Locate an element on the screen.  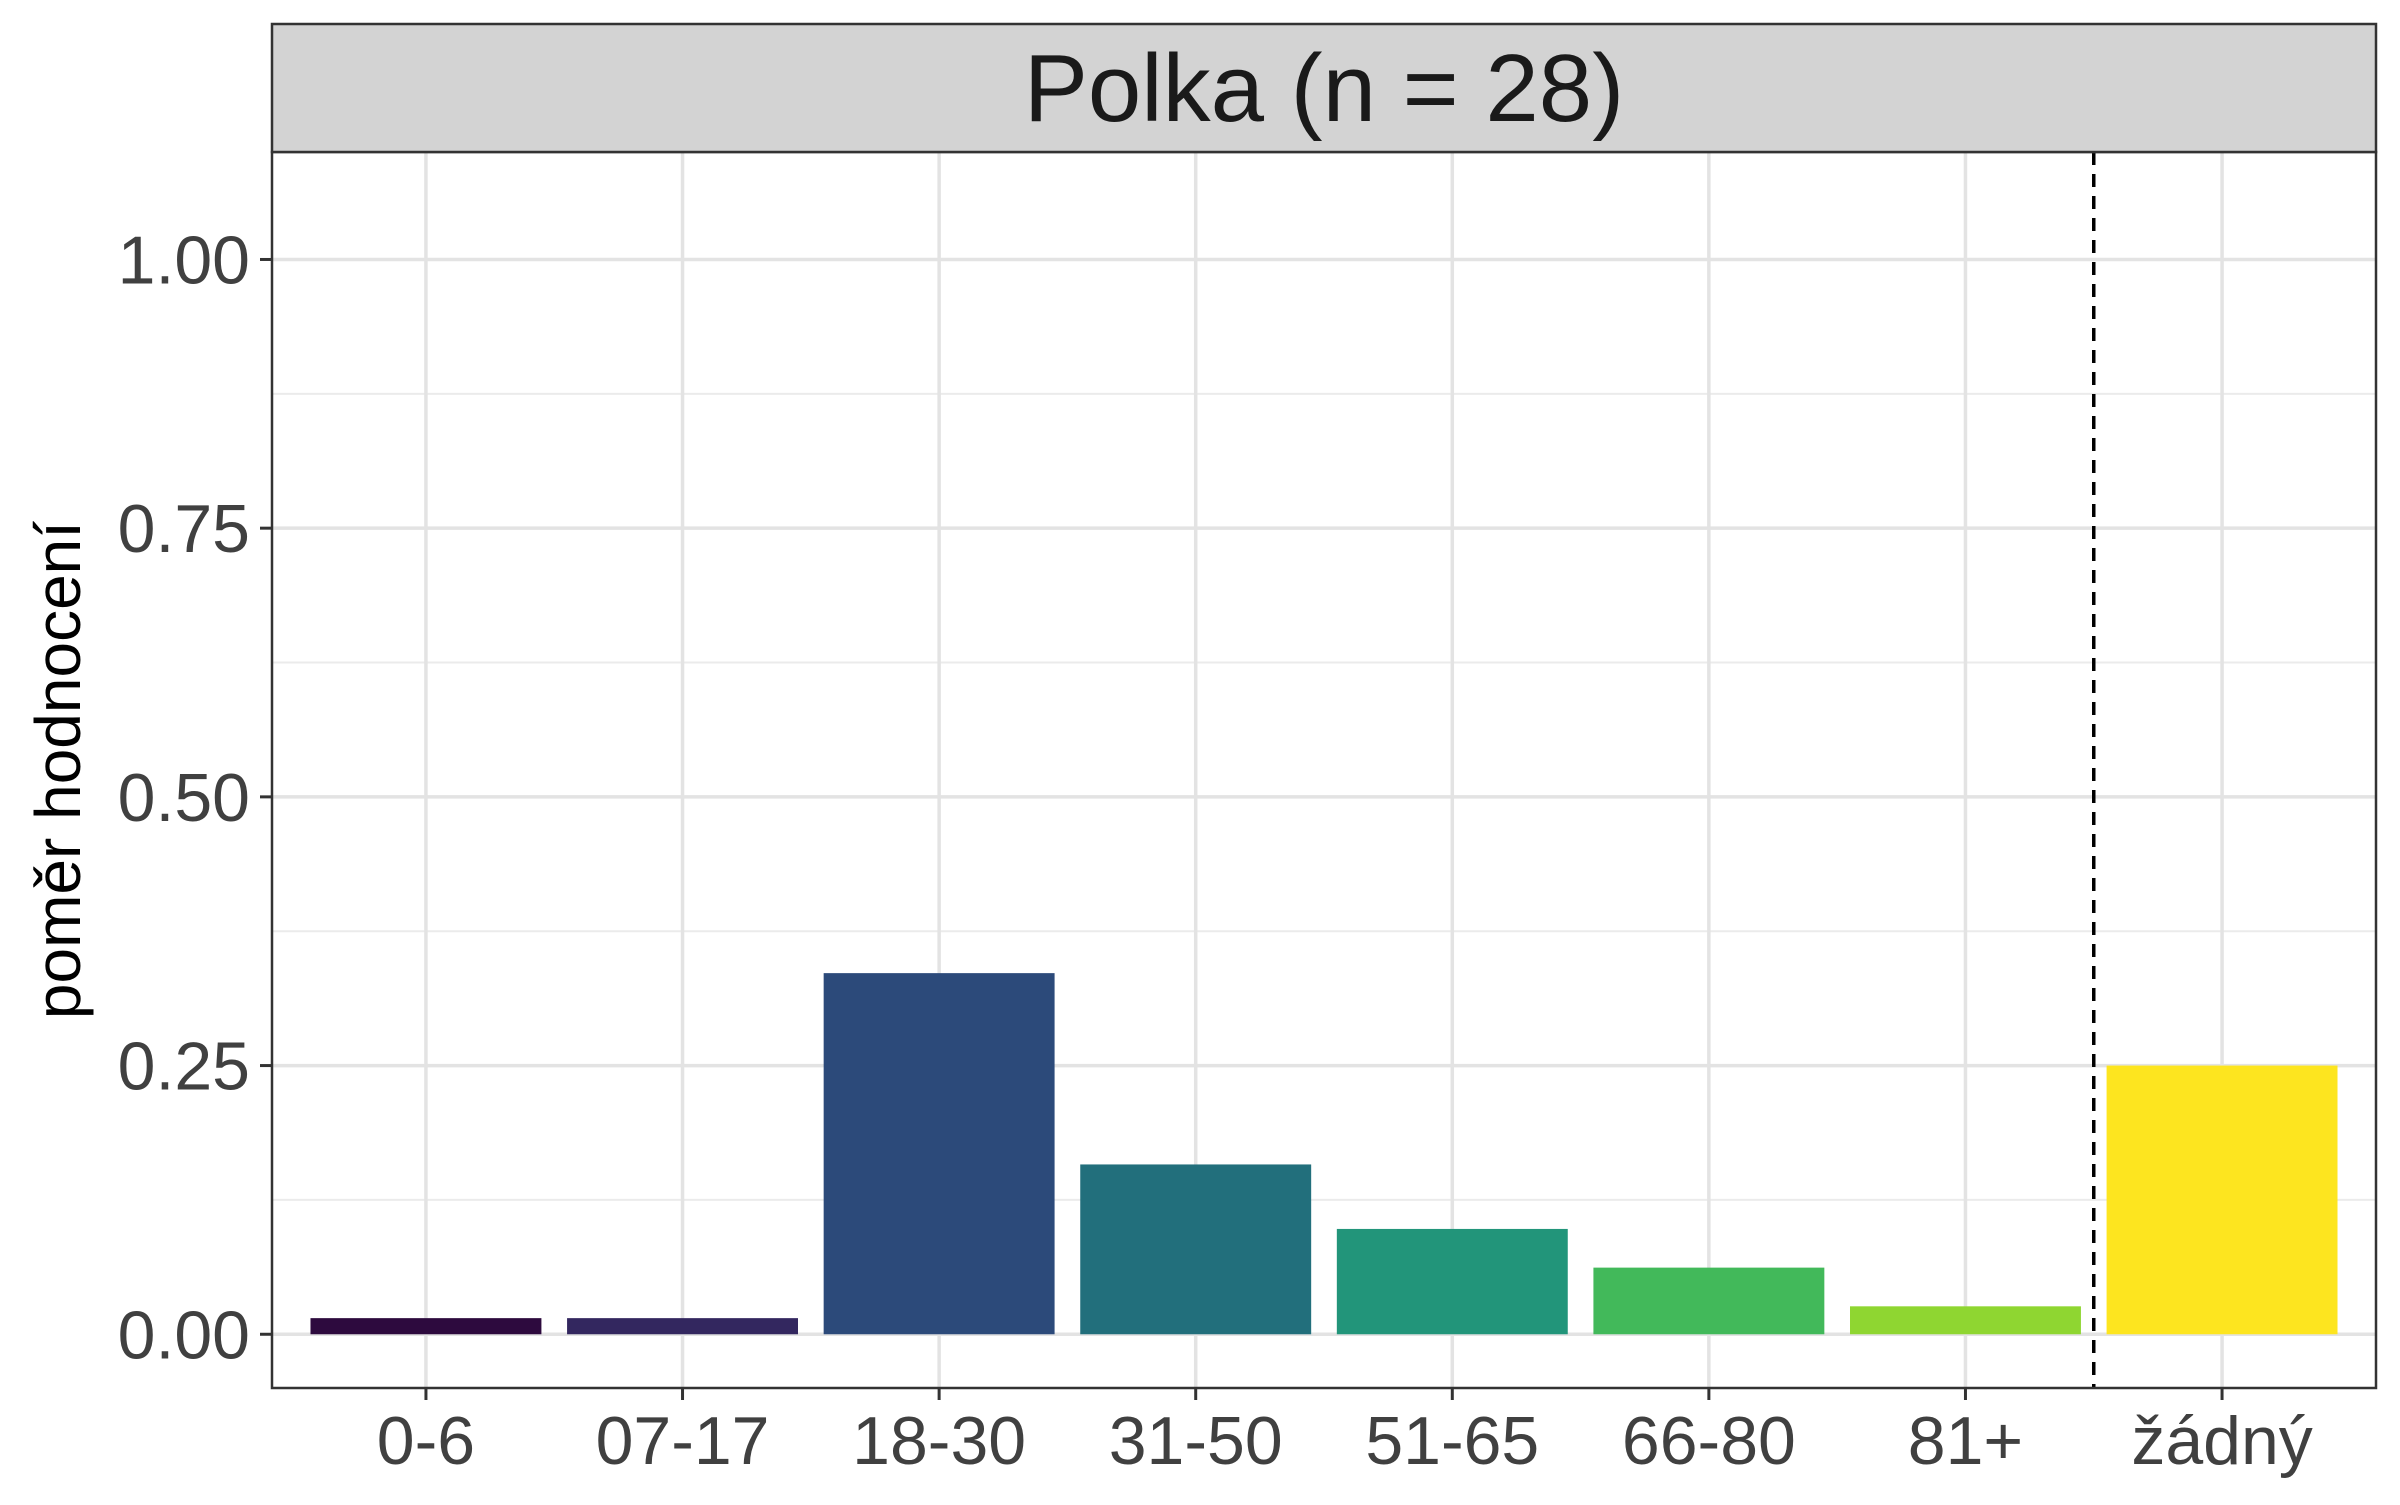
y-axis-title: poměr hodnocení is located at coordinates (58, 770).